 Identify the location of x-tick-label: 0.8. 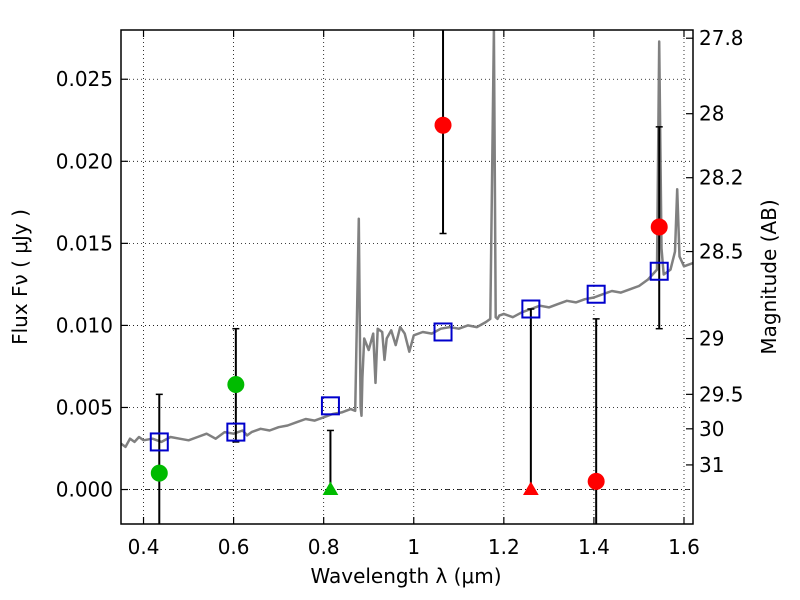
(324, 547).